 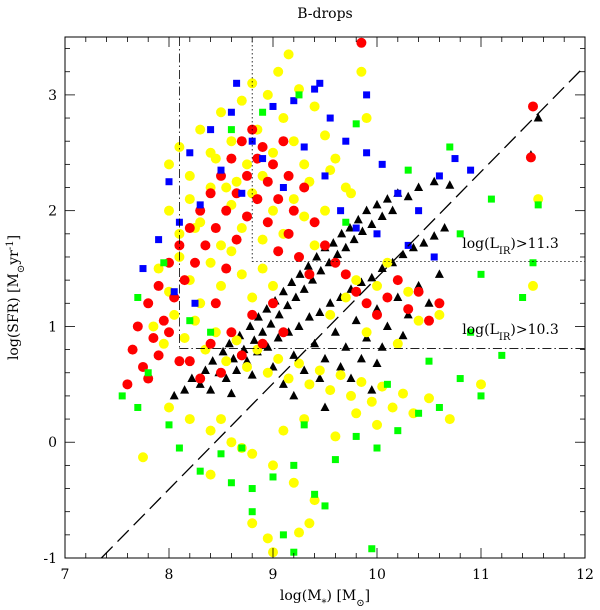 I want to click on x-tick-label: 8, so click(x=169, y=575).